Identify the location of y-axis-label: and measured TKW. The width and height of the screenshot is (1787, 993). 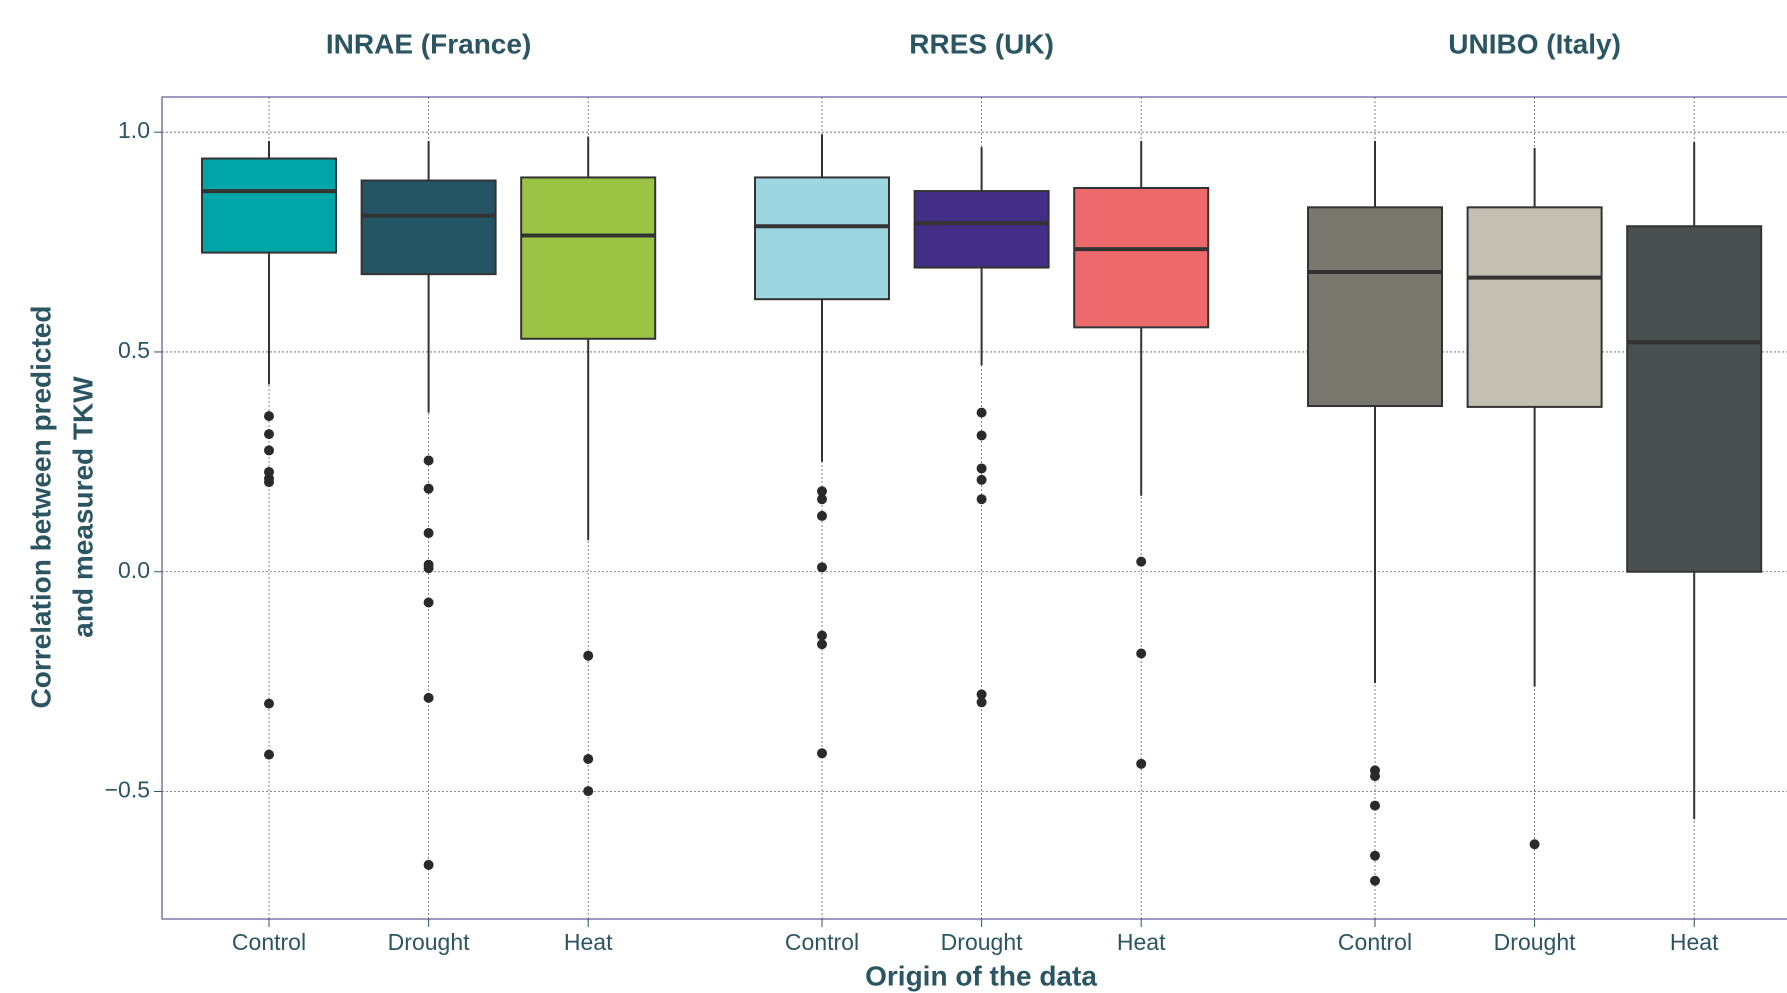
(82, 507).